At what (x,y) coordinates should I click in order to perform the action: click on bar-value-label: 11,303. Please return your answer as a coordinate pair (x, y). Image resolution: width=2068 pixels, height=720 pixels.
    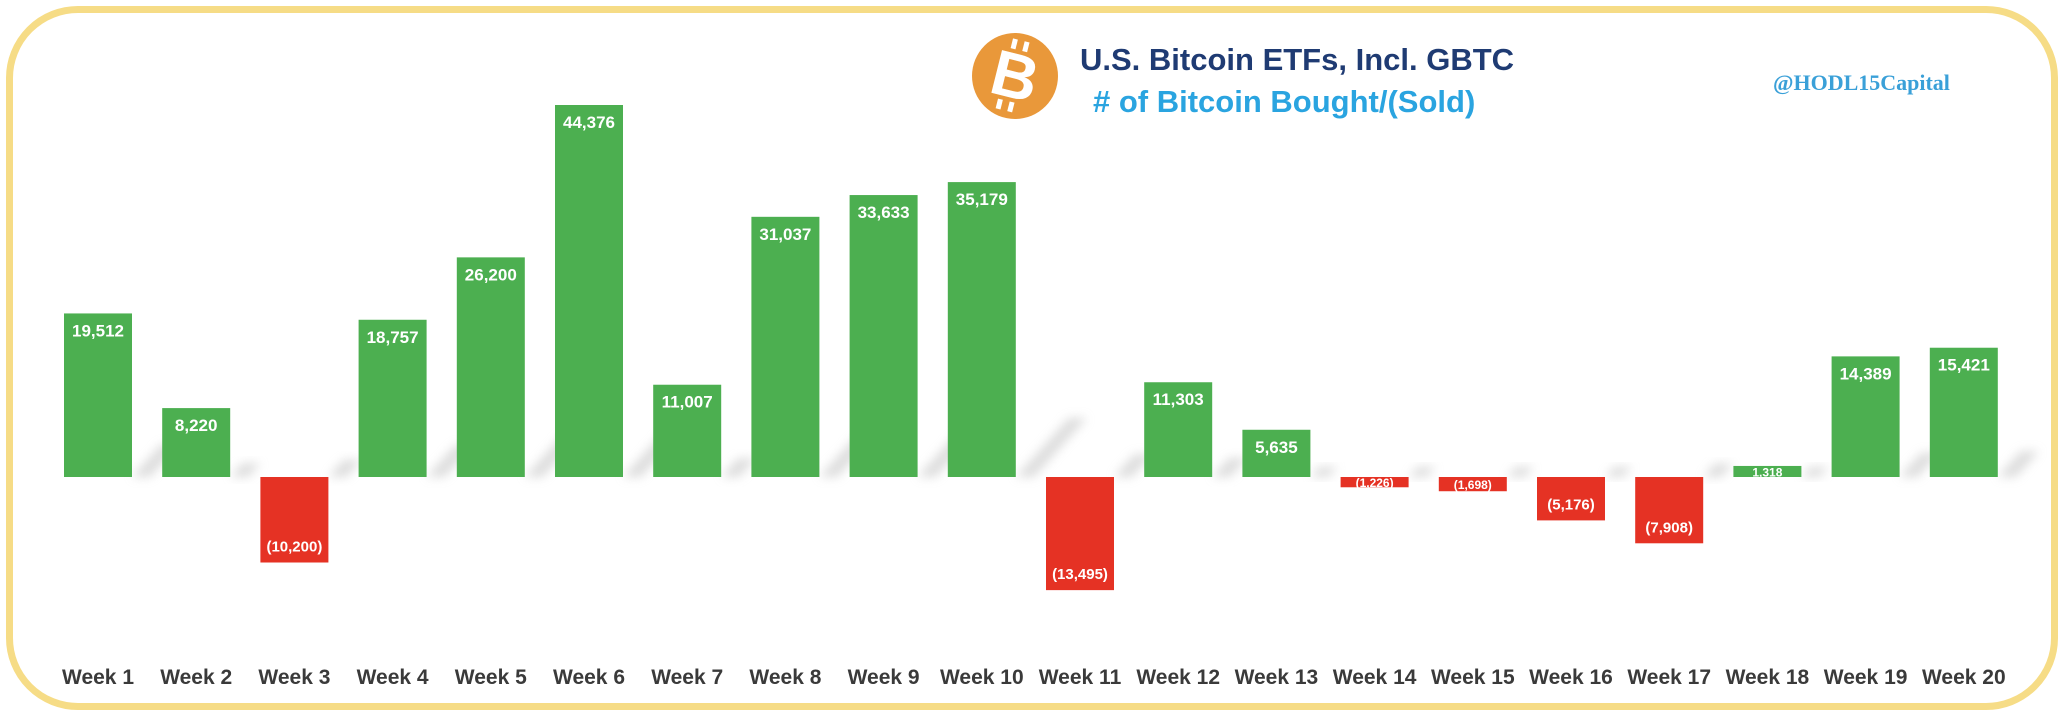
    Looking at the image, I should click on (1178, 399).